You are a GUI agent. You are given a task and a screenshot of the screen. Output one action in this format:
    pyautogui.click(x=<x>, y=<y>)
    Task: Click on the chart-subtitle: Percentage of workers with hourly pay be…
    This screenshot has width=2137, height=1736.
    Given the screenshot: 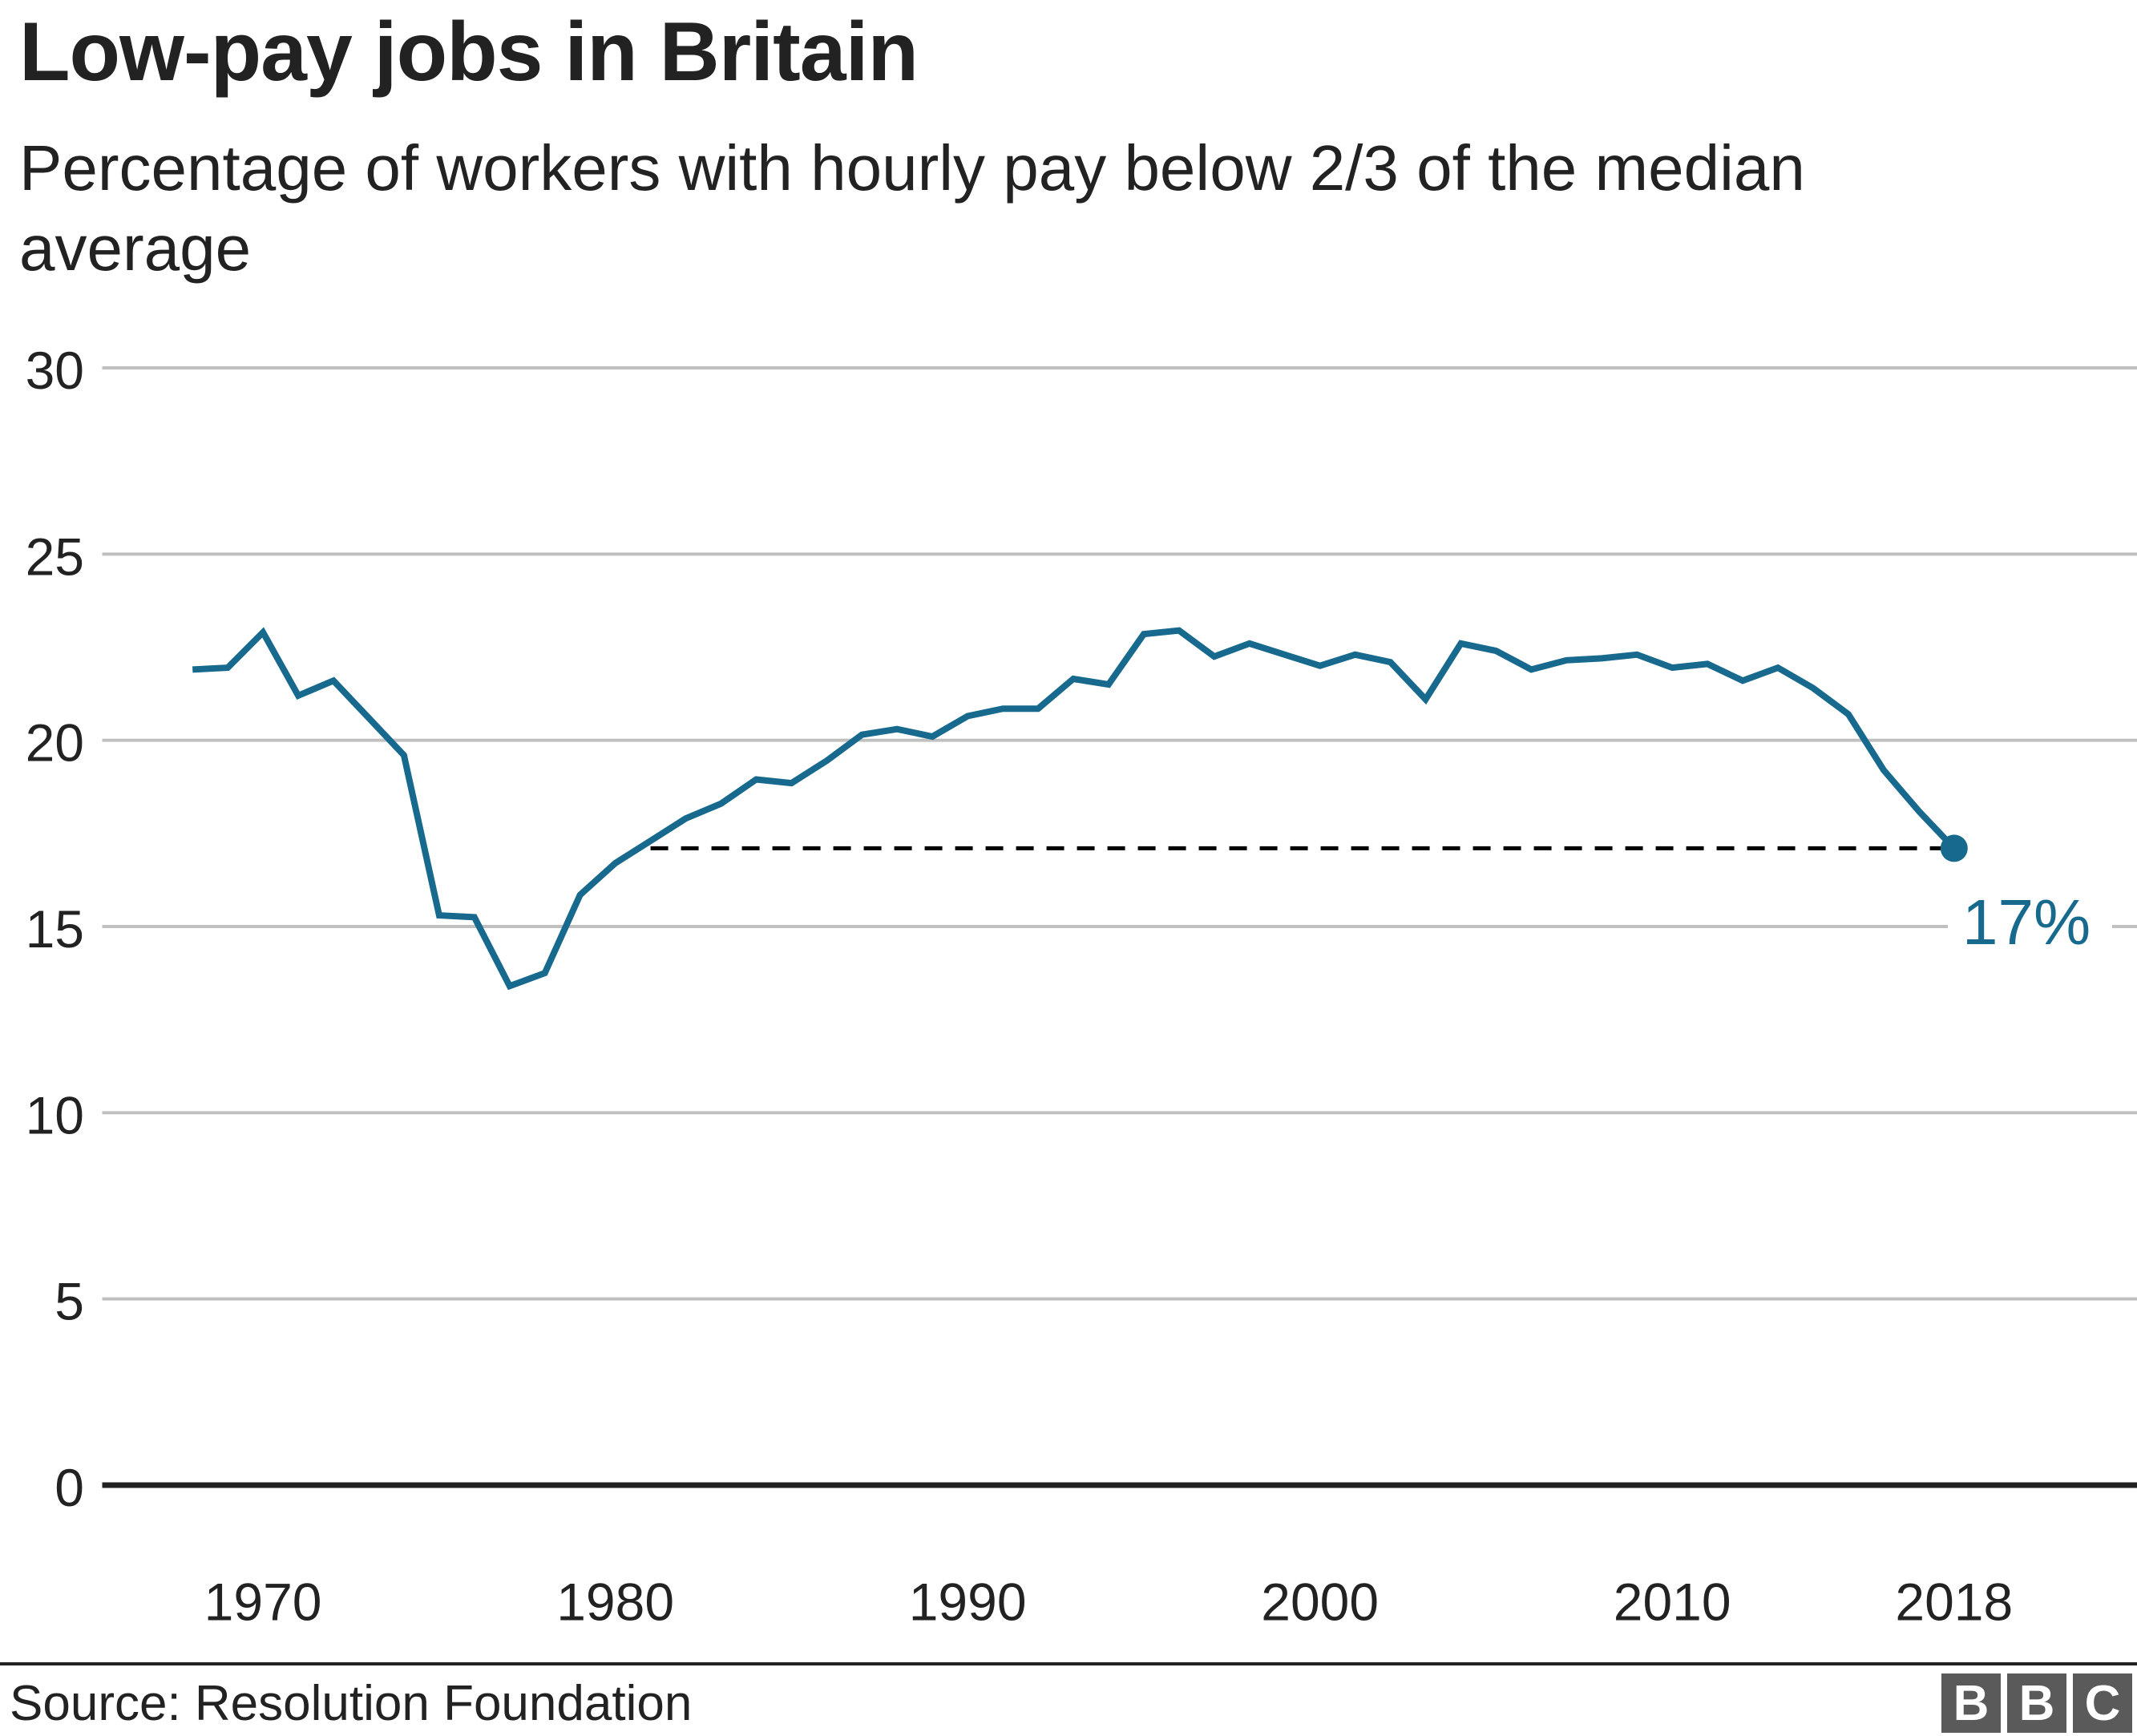 What is the action you would take?
    pyautogui.click(x=912, y=208)
    